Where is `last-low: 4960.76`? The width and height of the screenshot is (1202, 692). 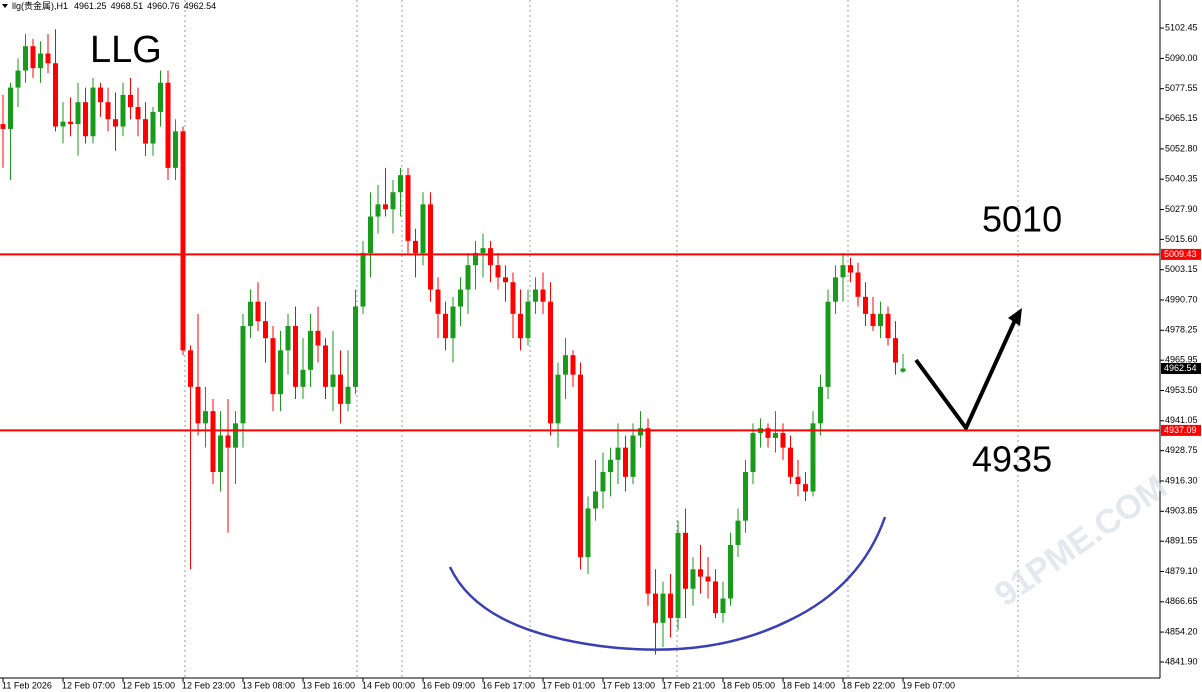 last-low: 4960.76 is located at coordinates (163, 6).